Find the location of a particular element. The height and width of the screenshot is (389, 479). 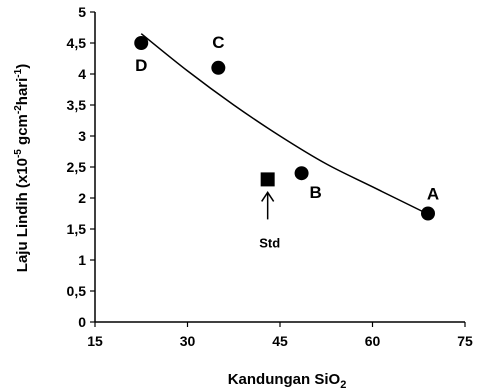

y-tick-label: 2 is located at coordinates (82, 198).